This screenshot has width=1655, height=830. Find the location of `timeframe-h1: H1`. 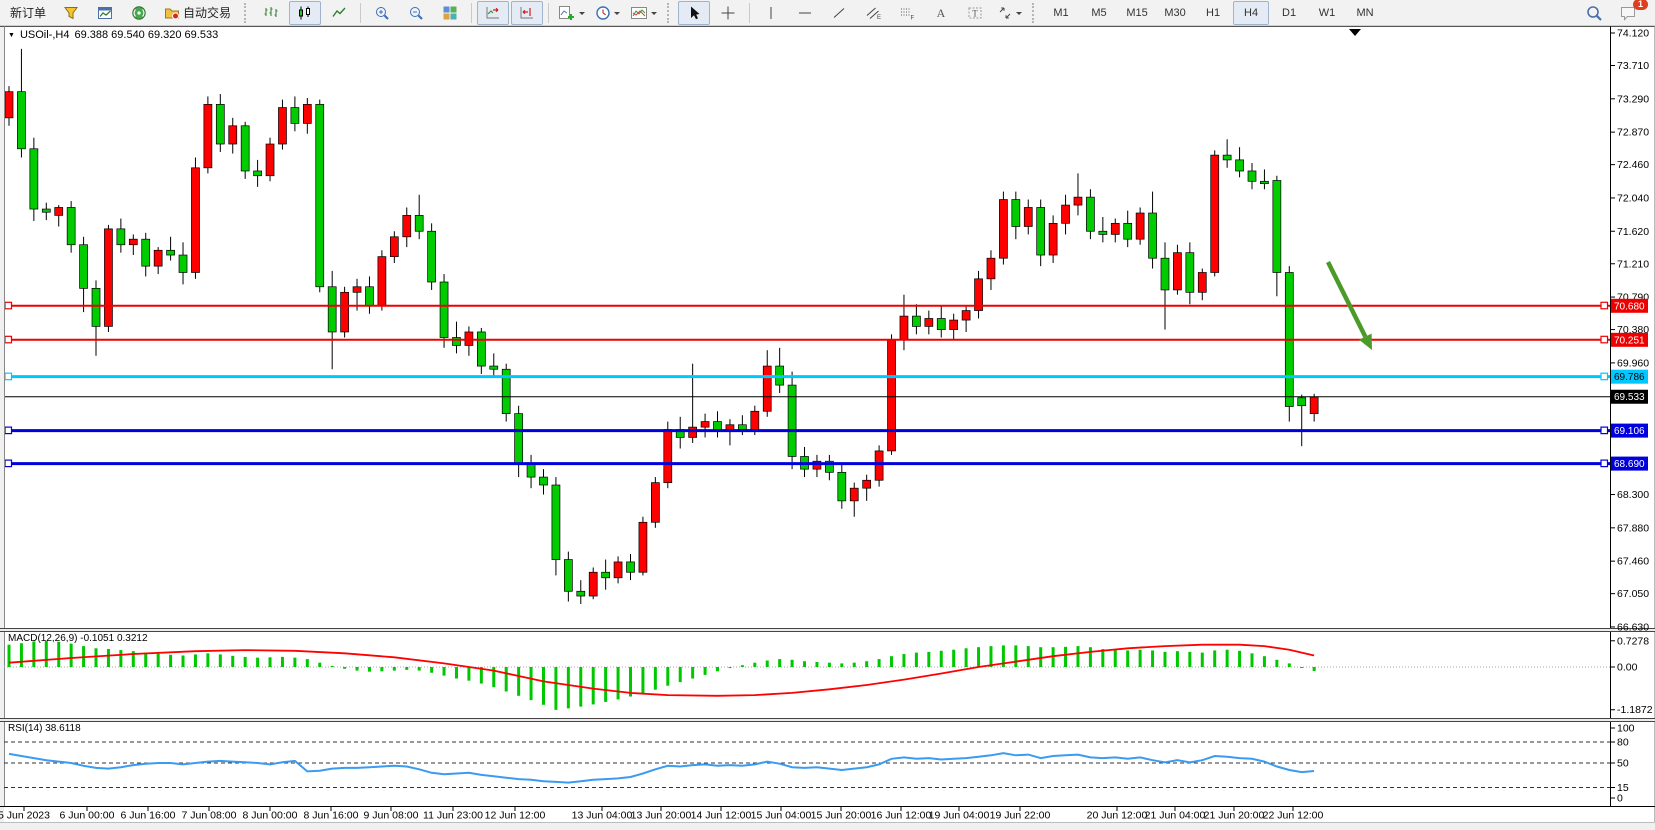

timeframe-h1: H1 is located at coordinates (1213, 12).